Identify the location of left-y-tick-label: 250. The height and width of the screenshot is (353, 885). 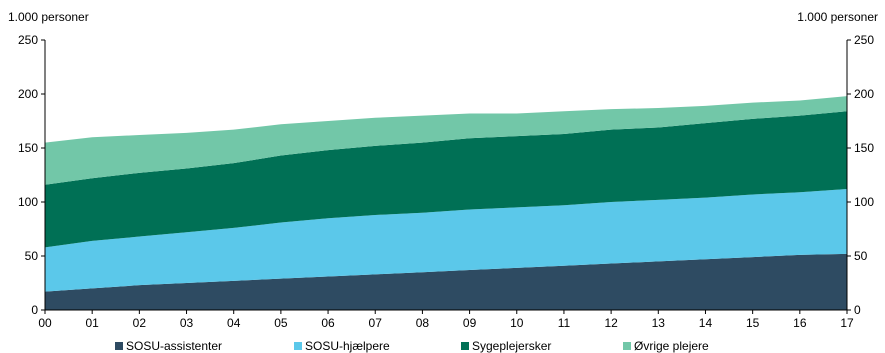
(28, 40).